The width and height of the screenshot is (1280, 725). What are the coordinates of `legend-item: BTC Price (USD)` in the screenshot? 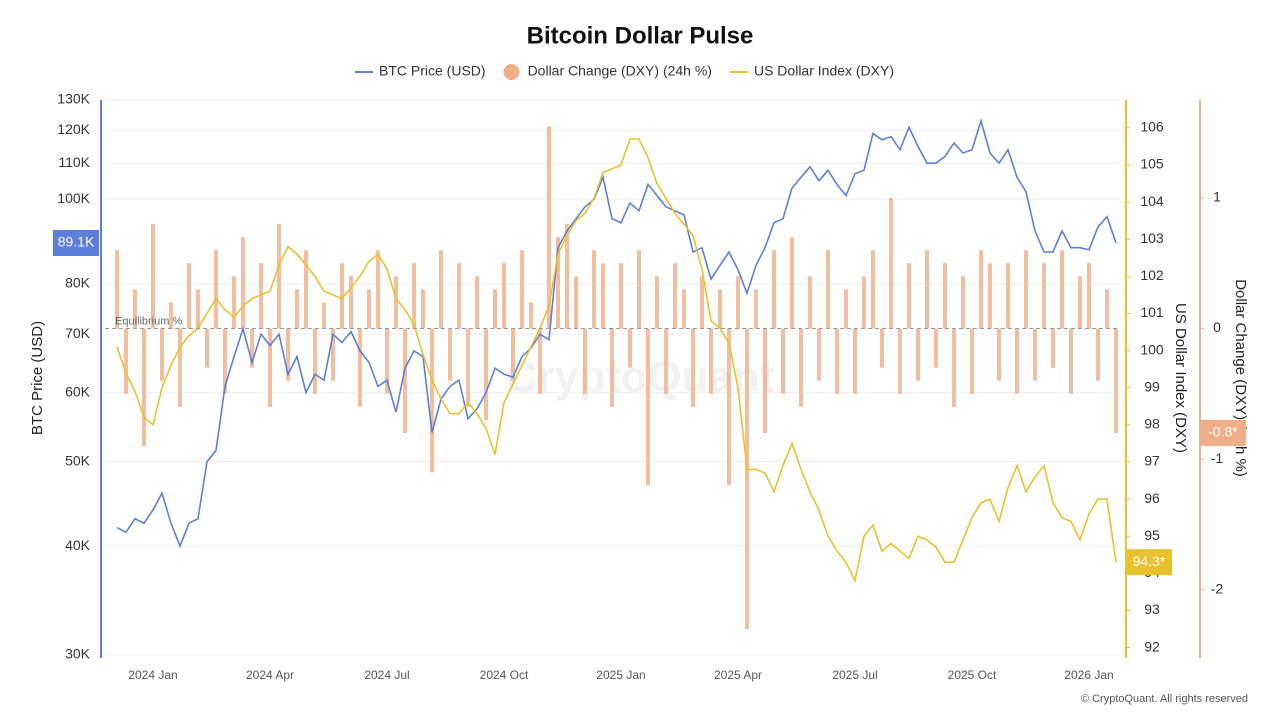 It's located at (420, 71).